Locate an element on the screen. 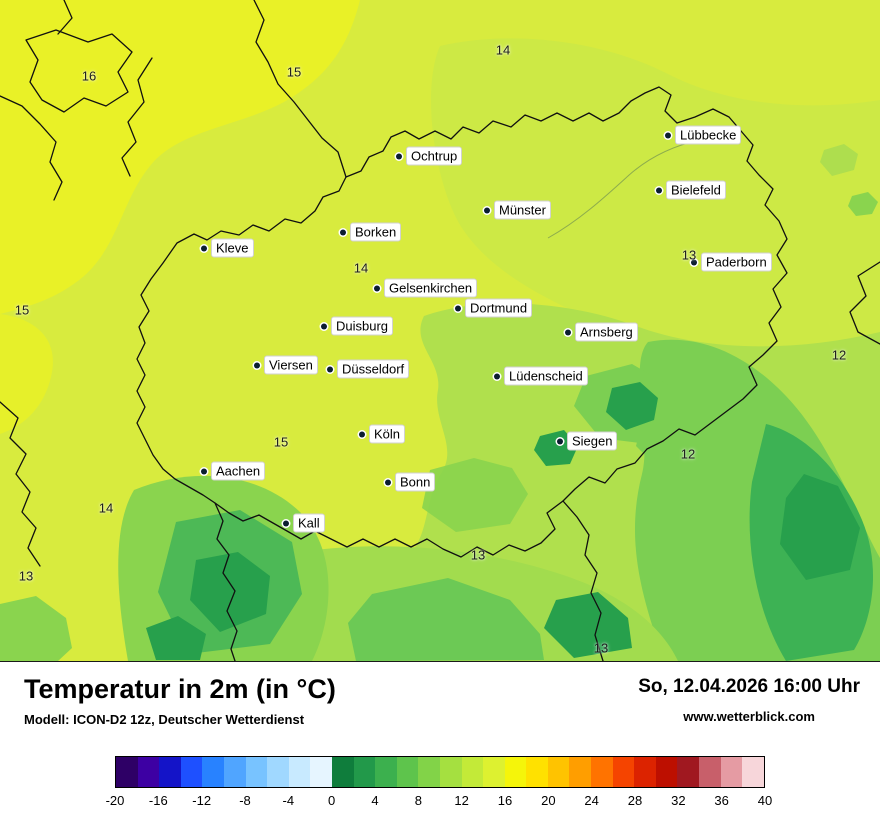 This screenshot has width=880, height=830. city-label: Kall is located at coordinates (309, 523).